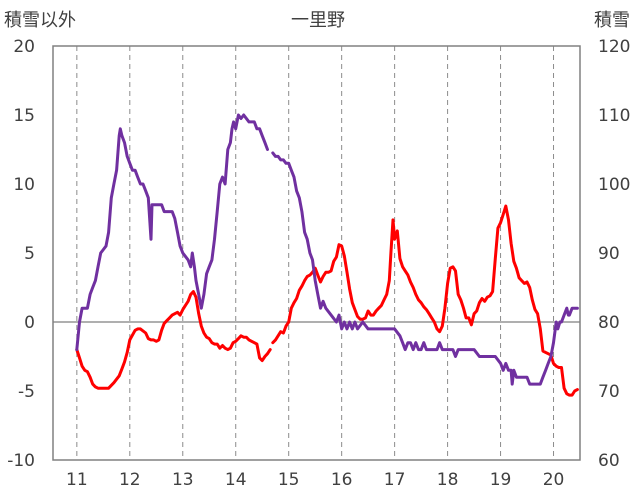 The image size is (636, 501). I want to click on chart-title: 一里野, so click(318, 20).